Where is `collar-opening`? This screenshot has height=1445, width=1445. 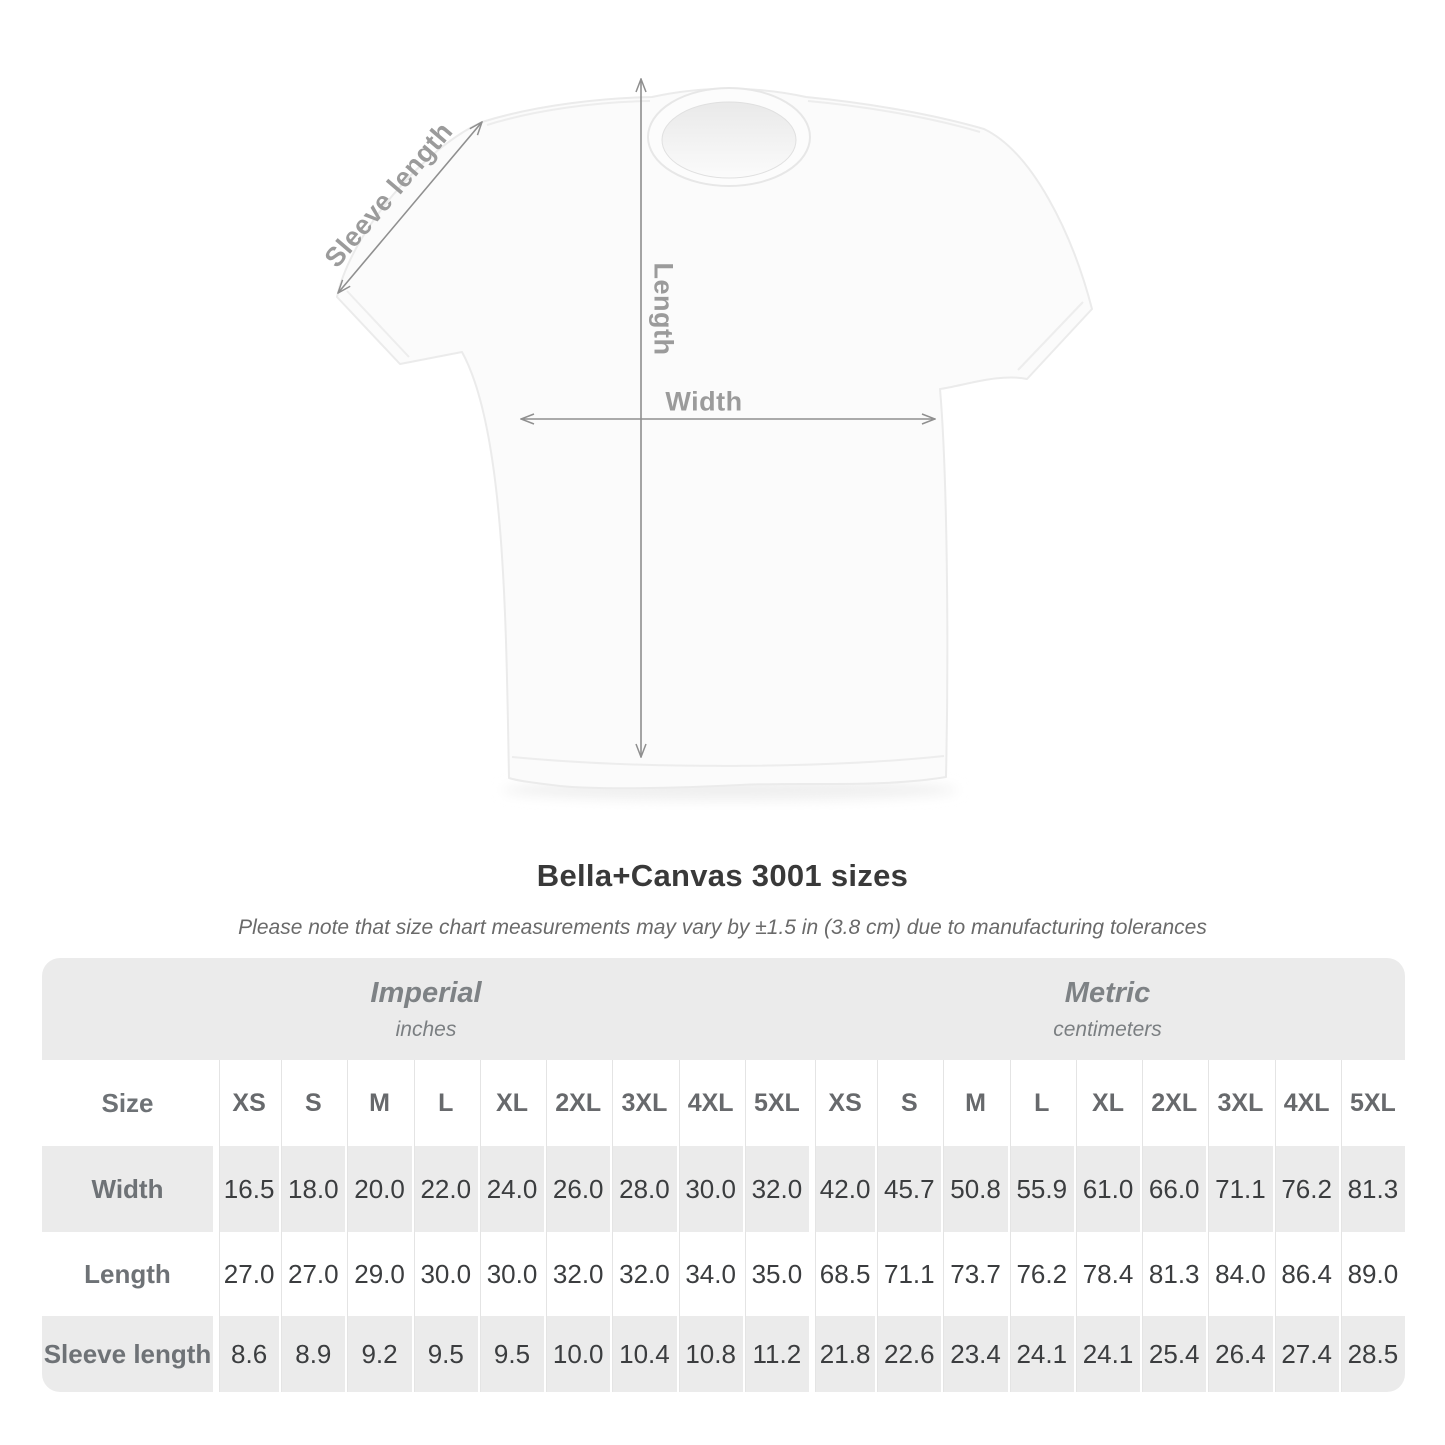
collar-opening is located at coordinates (729, 140).